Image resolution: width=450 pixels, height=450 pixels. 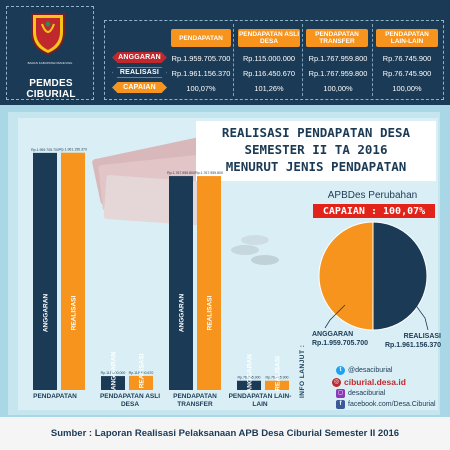 I want to click on category-label: PENDAPATAN TRANSFER, so click(x=195, y=400).